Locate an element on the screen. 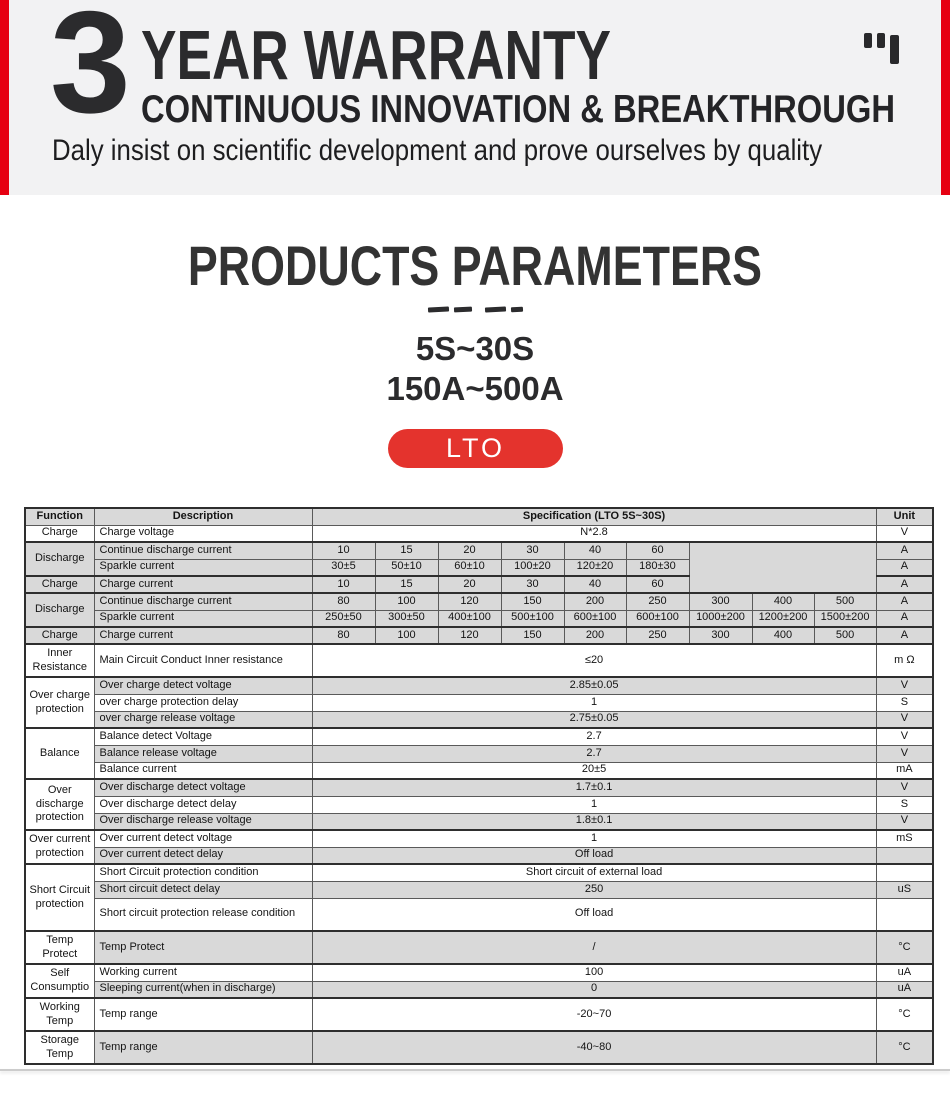  current-range-text: 150A~500A is located at coordinates (475, 388).